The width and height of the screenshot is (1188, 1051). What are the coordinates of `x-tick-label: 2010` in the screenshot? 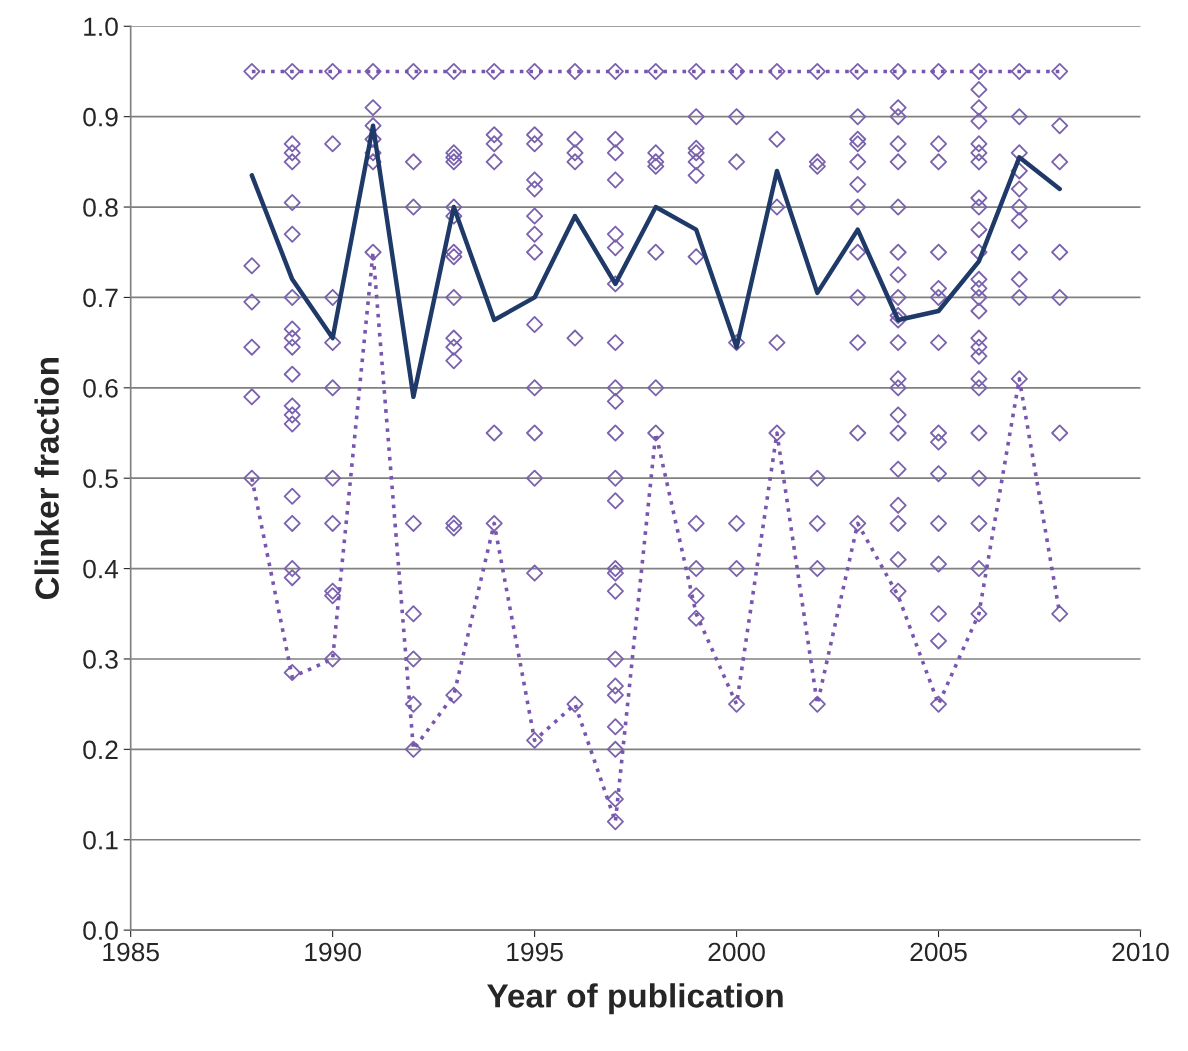 It's located at (1140, 952).